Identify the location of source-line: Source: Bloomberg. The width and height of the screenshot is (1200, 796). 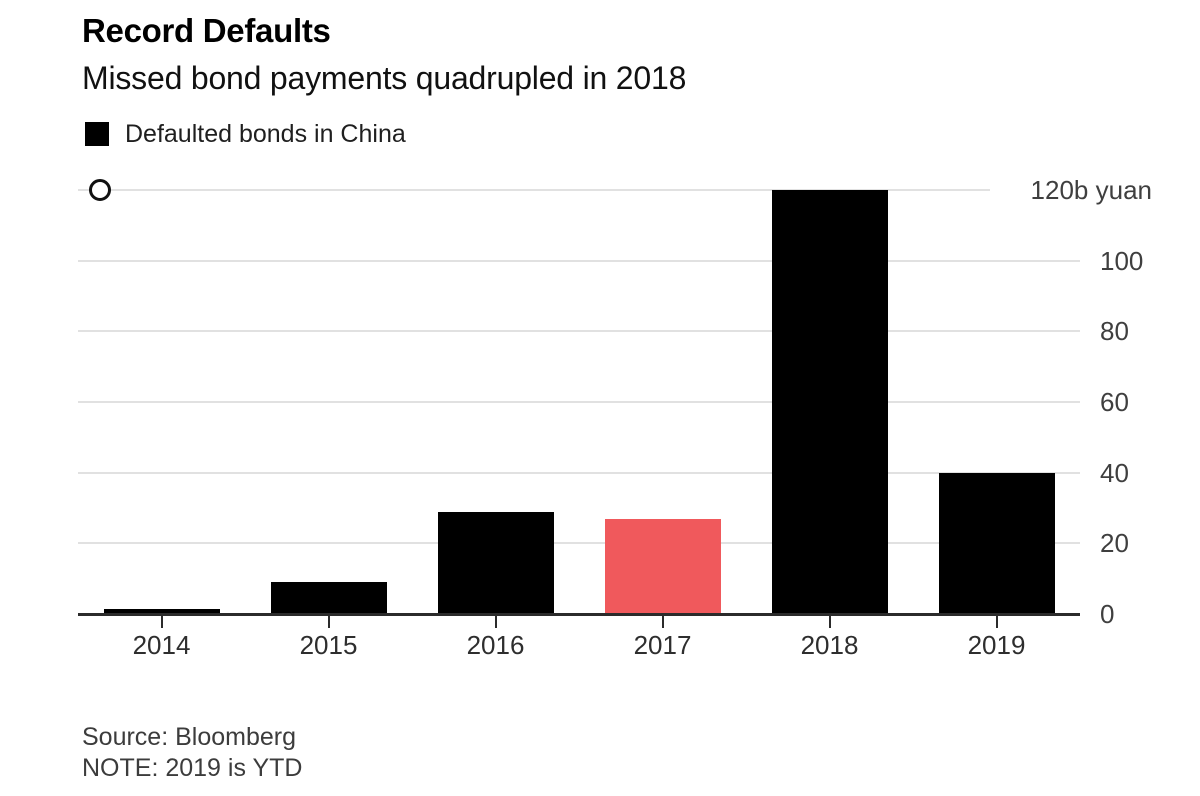
(189, 737).